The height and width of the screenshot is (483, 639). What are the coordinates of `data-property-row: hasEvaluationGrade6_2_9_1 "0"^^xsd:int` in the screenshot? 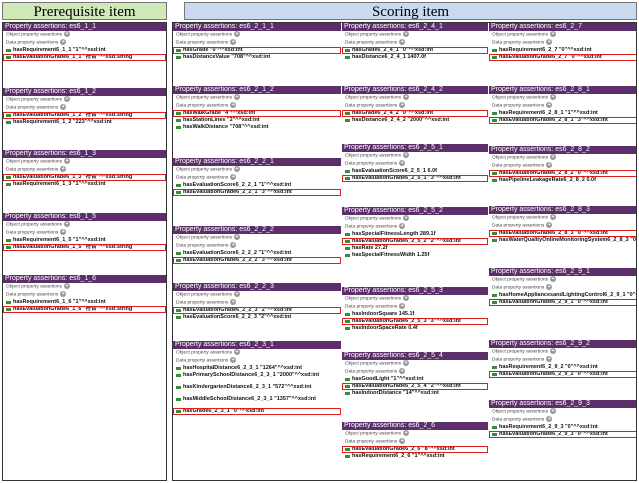 It's located at (562, 302).